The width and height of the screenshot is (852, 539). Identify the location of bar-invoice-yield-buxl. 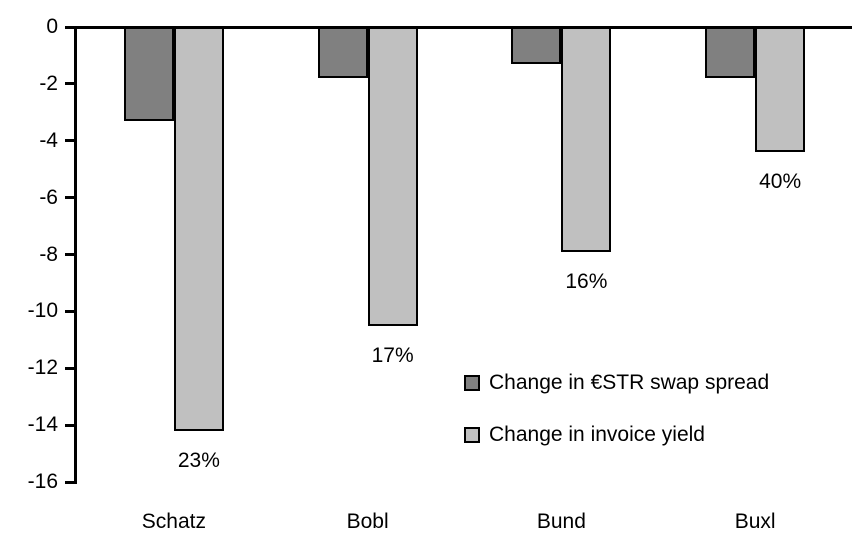
(780, 90).